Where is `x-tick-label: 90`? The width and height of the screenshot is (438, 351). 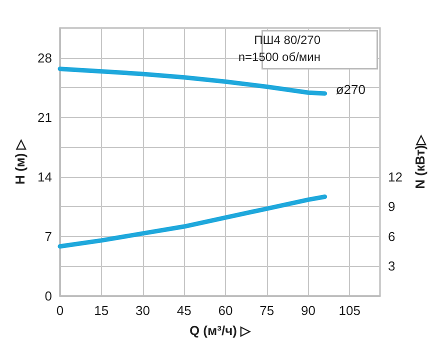
x-tick-label: 90 is located at coordinates (308, 310).